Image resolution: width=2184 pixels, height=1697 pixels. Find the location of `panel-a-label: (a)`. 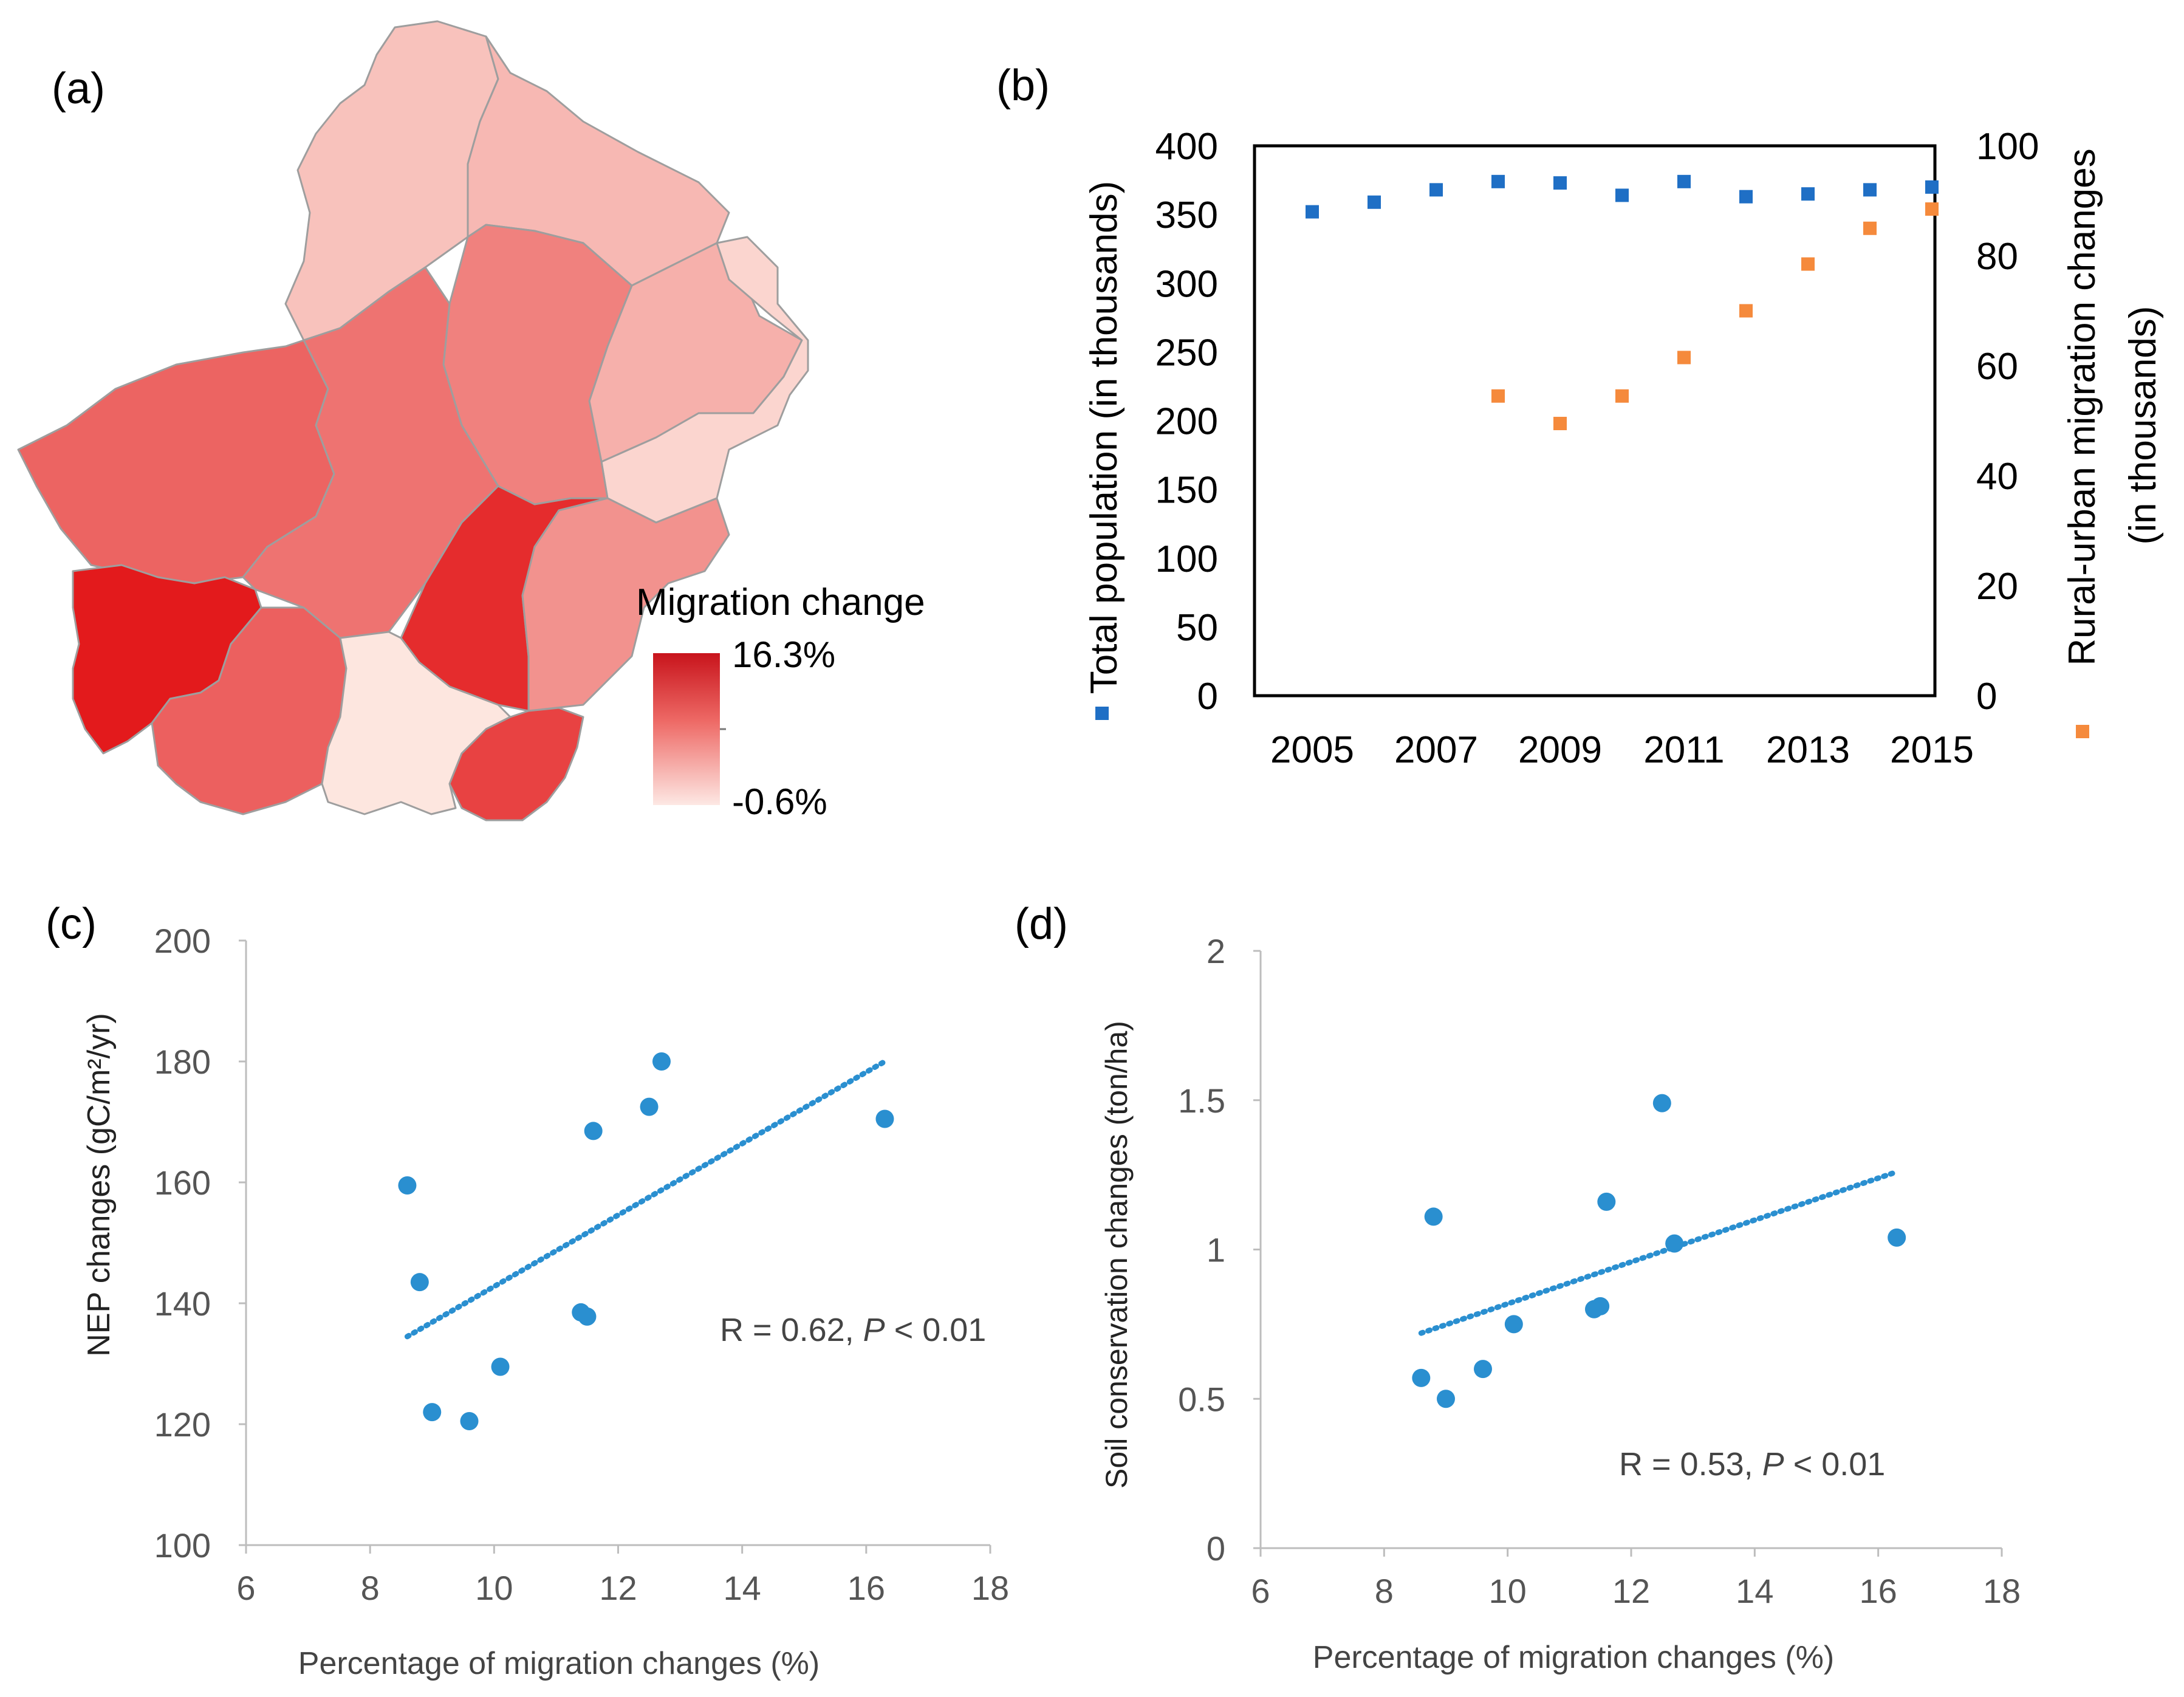

panel-a-label: (a) is located at coordinates (78, 89).